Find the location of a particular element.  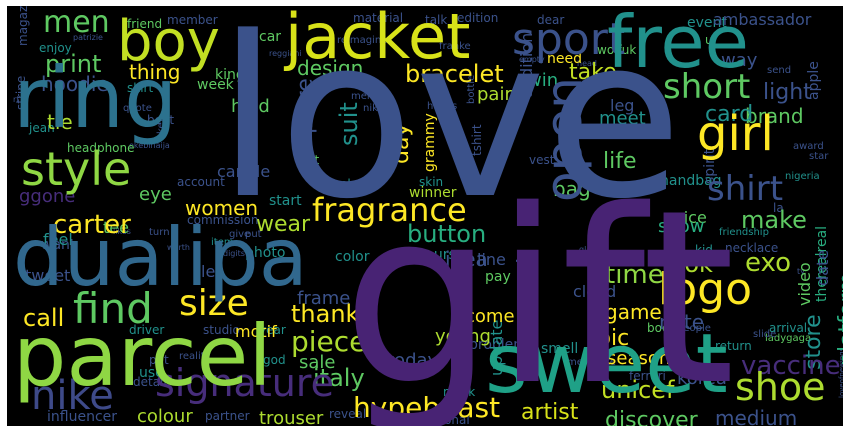

word-season: season is located at coordinates (639, 358).